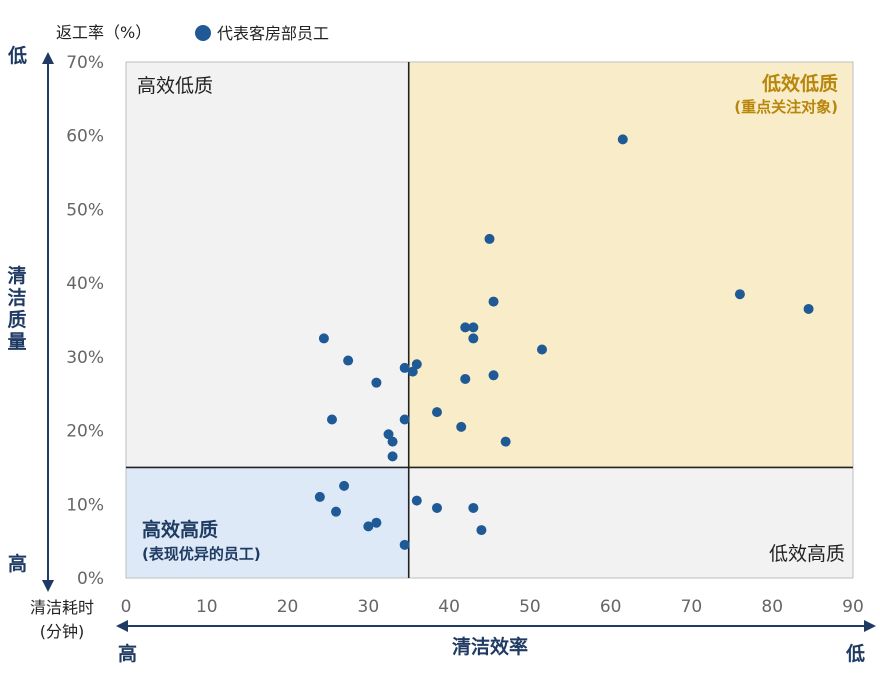 Image resolution: width=880 pixels, height=674 pixels. What do you see at coordinates (180, 529) in the screenshot?
I see `quadrant-label-bottom-left: 高效高质` at bounding box center [180, 529].